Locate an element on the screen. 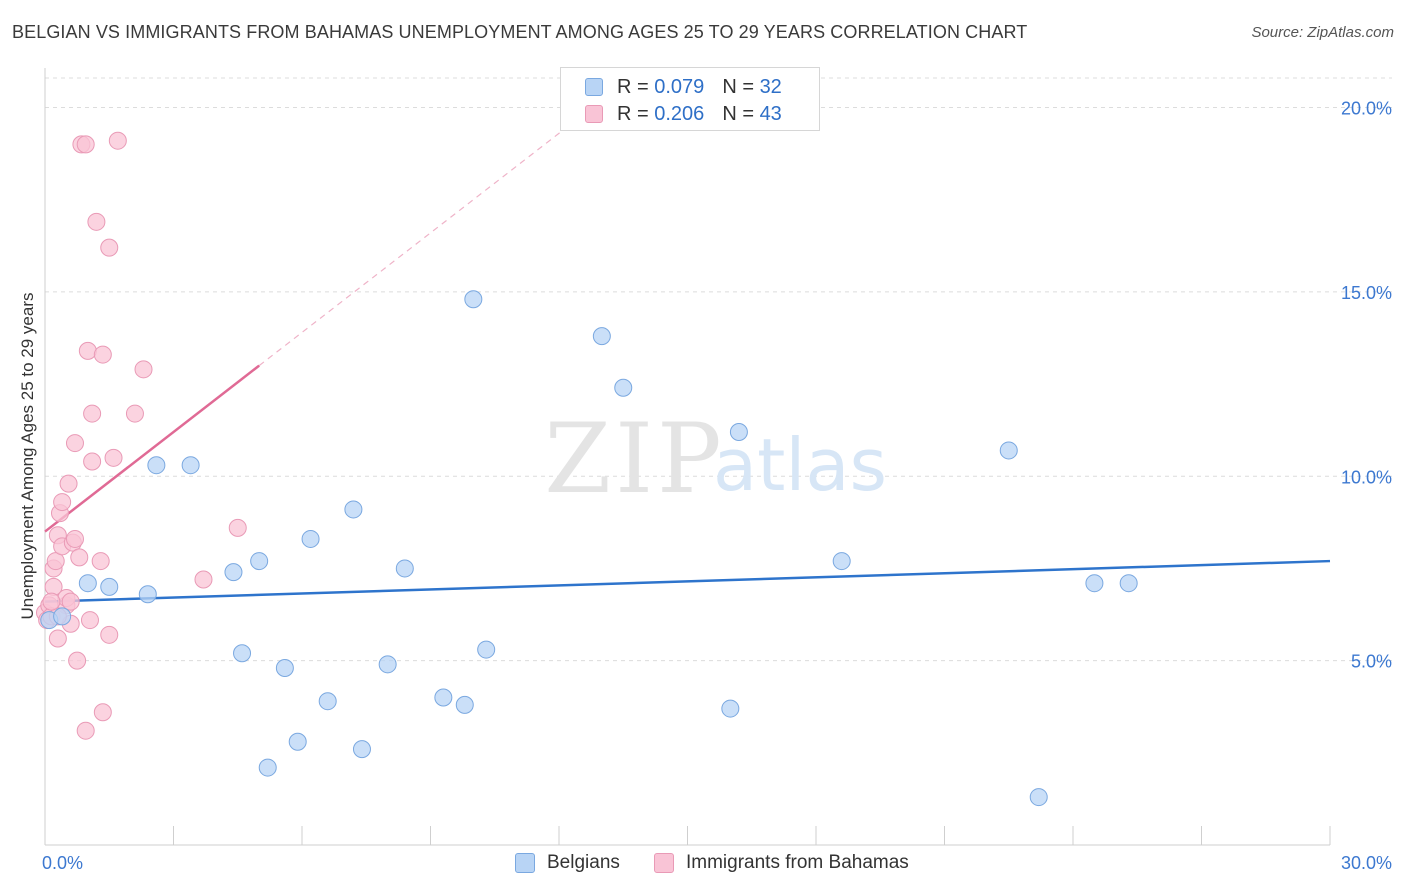 The image size is (1406, 892). watermark: ZIP atlas is located at coordinates (715, 459).